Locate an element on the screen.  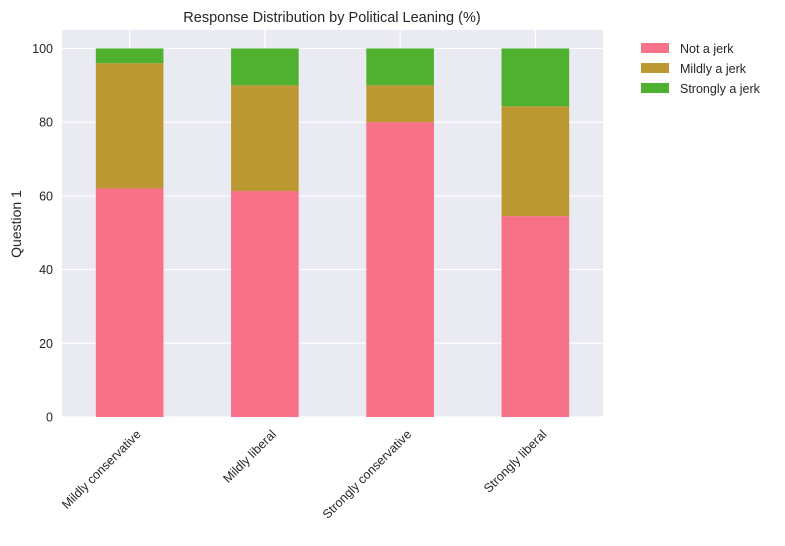
legend-label: Mildly a jerk is located at coordinates (713, 69).